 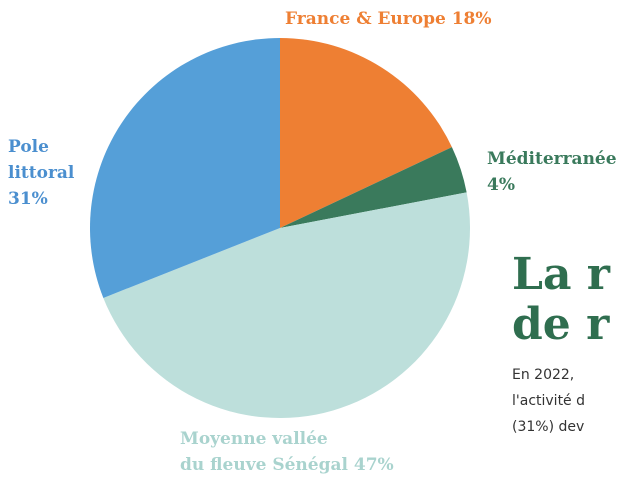 What do you see at coordinates (365, 19) in the screenshot?
I see `category-label: France & Europe` at bounding box center [365, 19].